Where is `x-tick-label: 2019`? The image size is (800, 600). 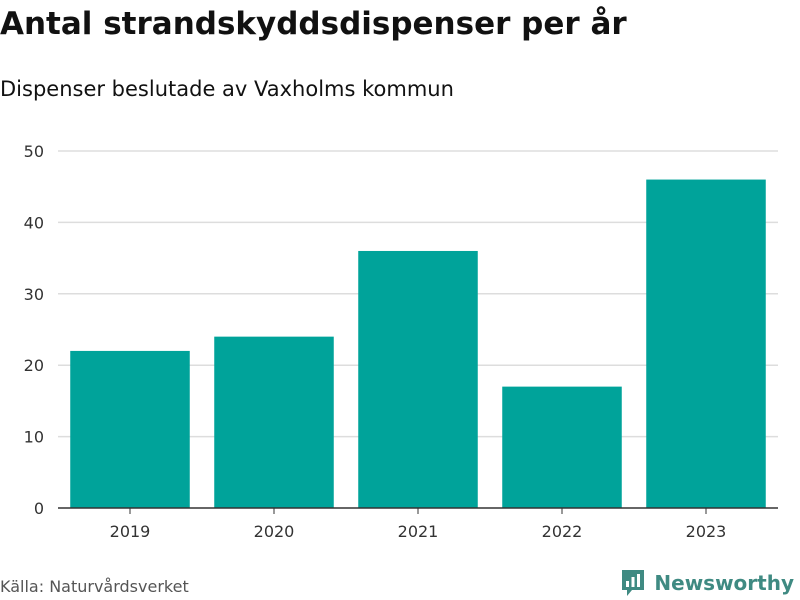
x-tick-label: 2019 is located at coordinates (130, 531).